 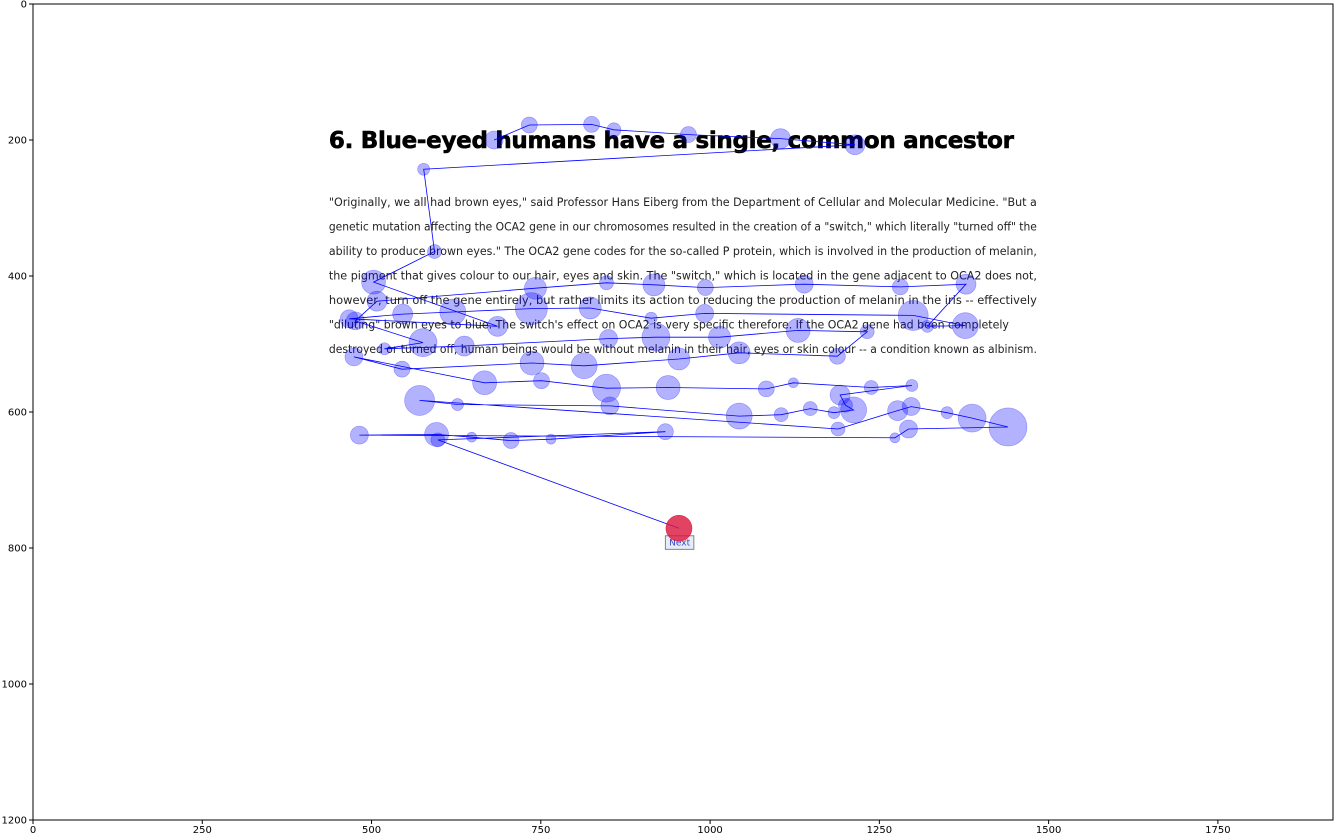 I want to click on x-axis: 0 250 500 750 1000 1250 1500 1750, so click(x=630, y=828).